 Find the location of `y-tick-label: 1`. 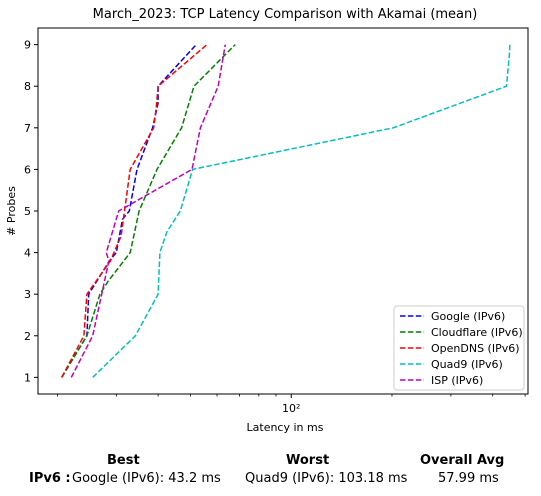

y-tick-label: 1 is located at coordinates (27, 377).